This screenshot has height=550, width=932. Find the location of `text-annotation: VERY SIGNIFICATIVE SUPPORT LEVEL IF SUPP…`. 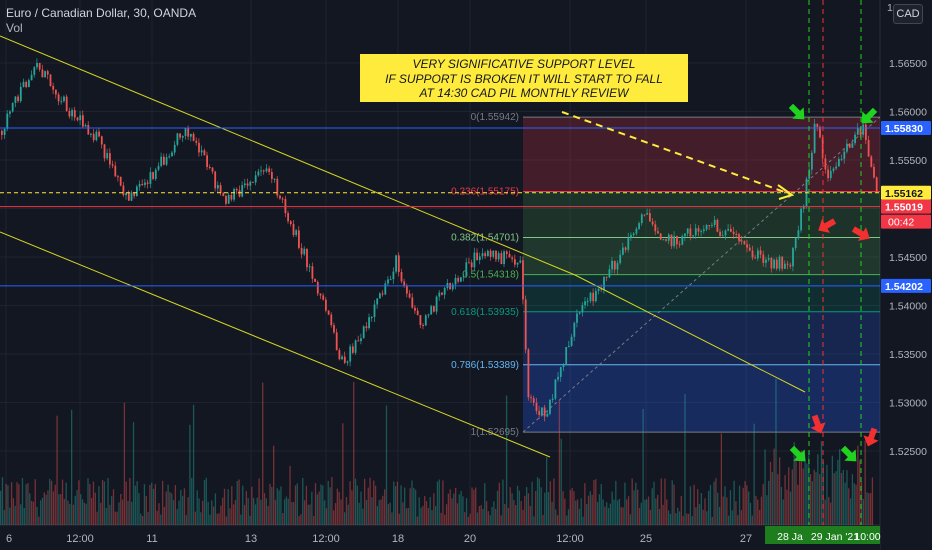

text-annotation: VERY SIGNIFICATIVE SUPPORT LEVEL IF SUPP… is located at coordinates (524, 78).